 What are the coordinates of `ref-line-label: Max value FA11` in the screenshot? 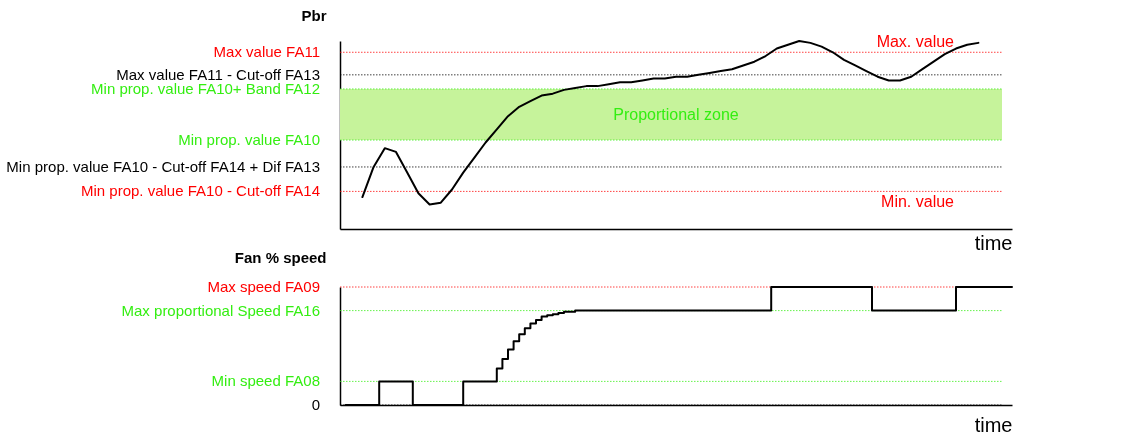 It's located at (266, 52).